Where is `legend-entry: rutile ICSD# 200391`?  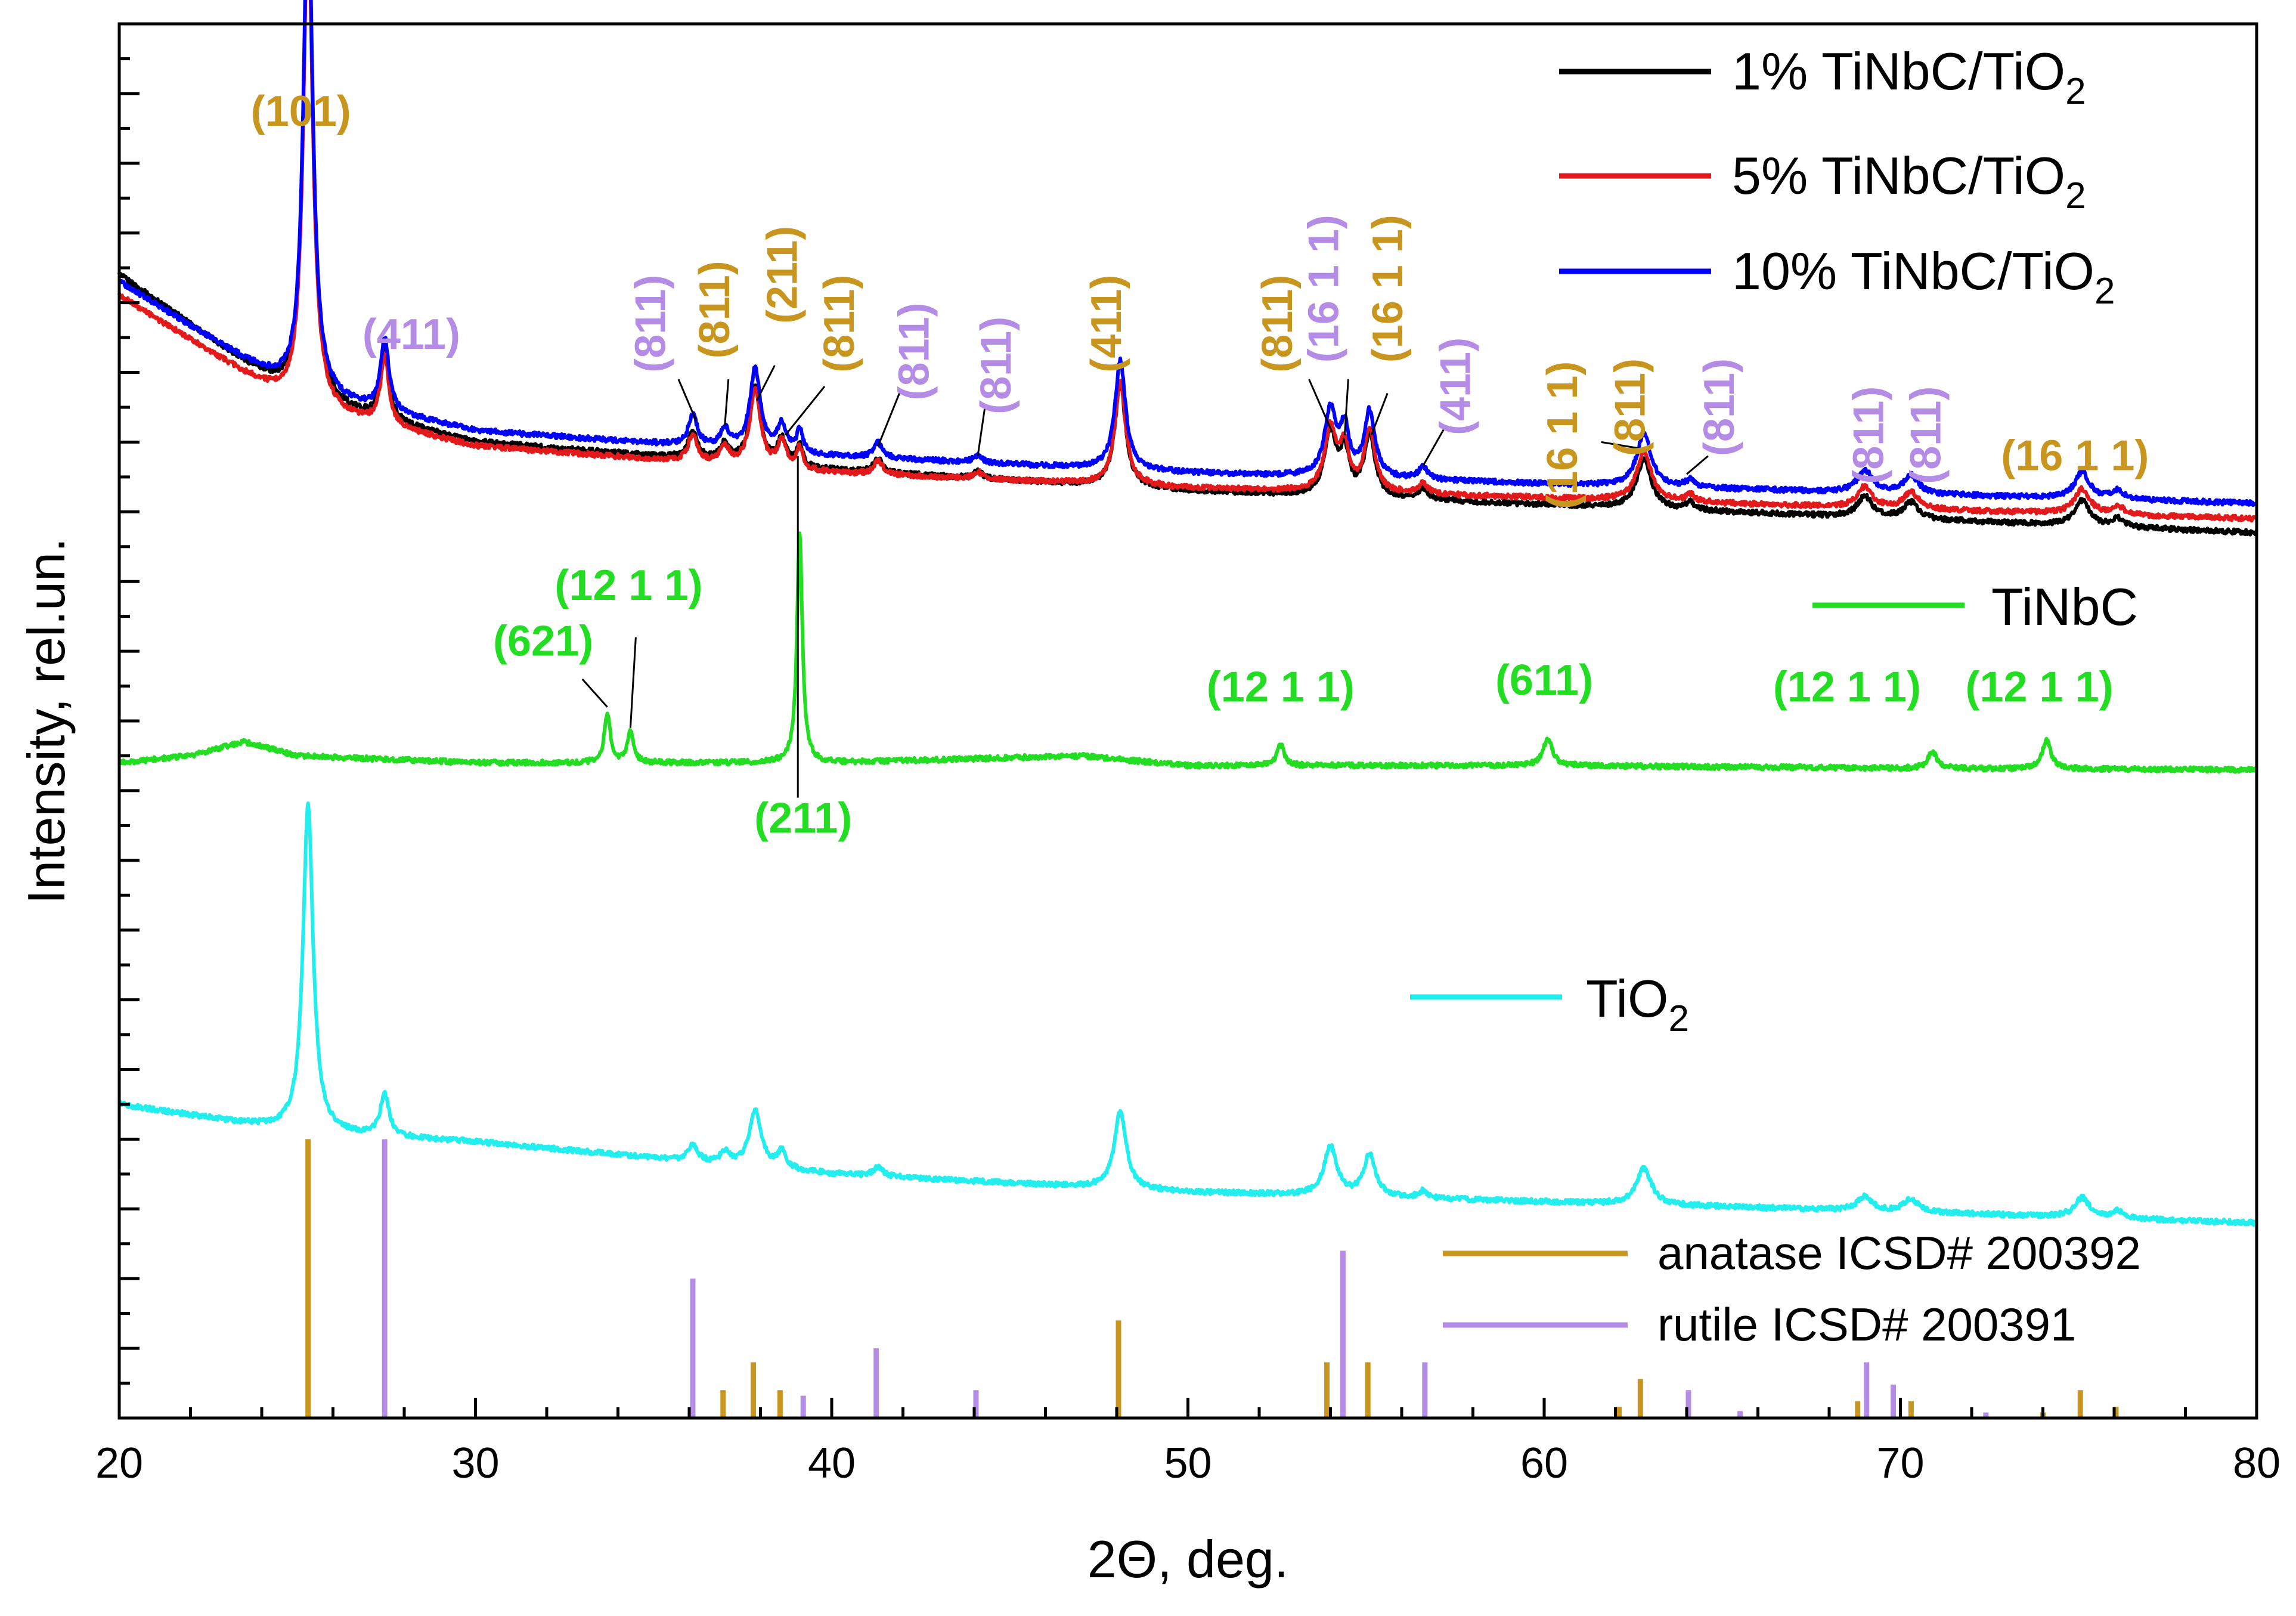
legend-entry: rutile ICSD# 200391 is located at coordinates (1866, 1324).